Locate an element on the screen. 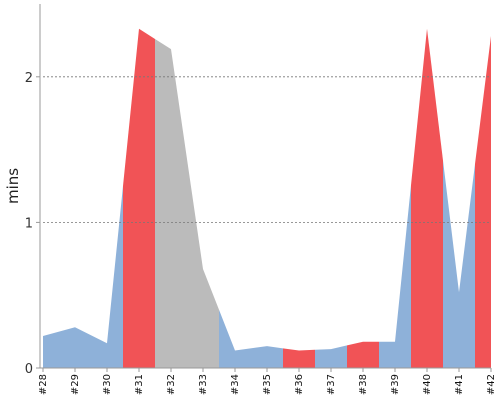 The width and height of the screenshot is (500, 400). x-tick-label: #33 is located at coordinates (203, 384).